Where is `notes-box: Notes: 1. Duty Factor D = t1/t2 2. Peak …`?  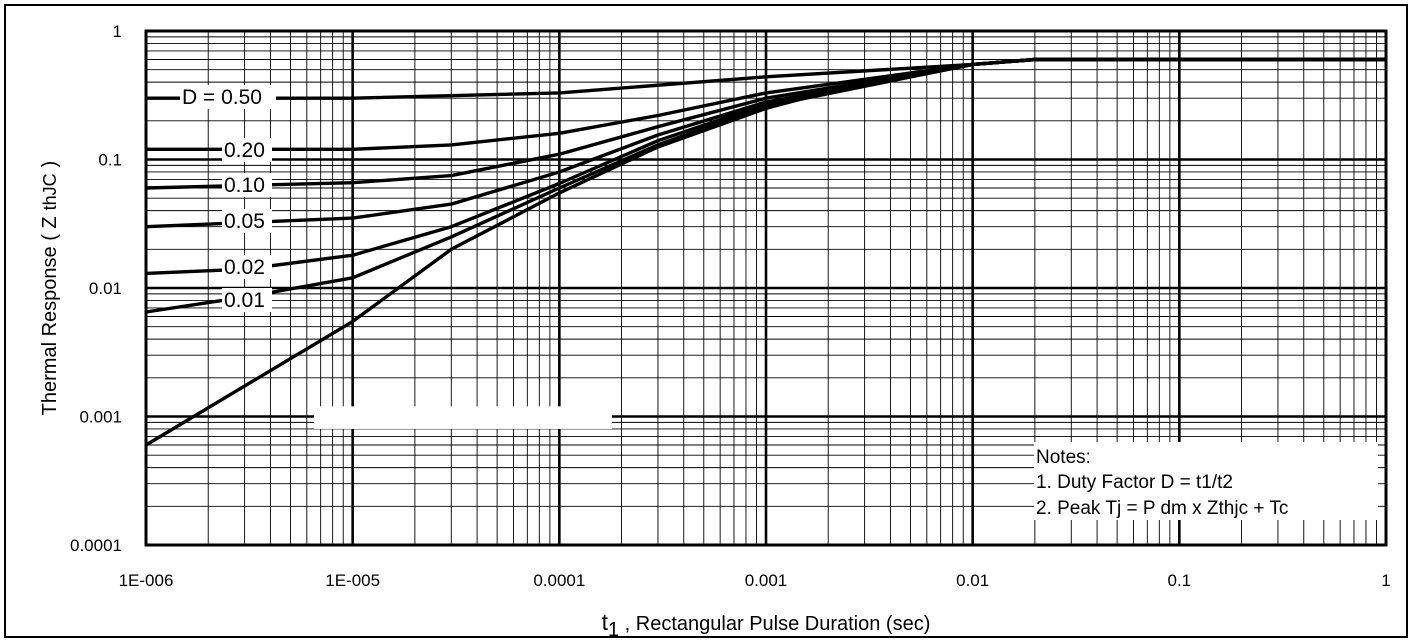
notes-box: Notes: 1. Duty Factor D = t1/t2 2. Peak … is located at coordinates (1206, 481).